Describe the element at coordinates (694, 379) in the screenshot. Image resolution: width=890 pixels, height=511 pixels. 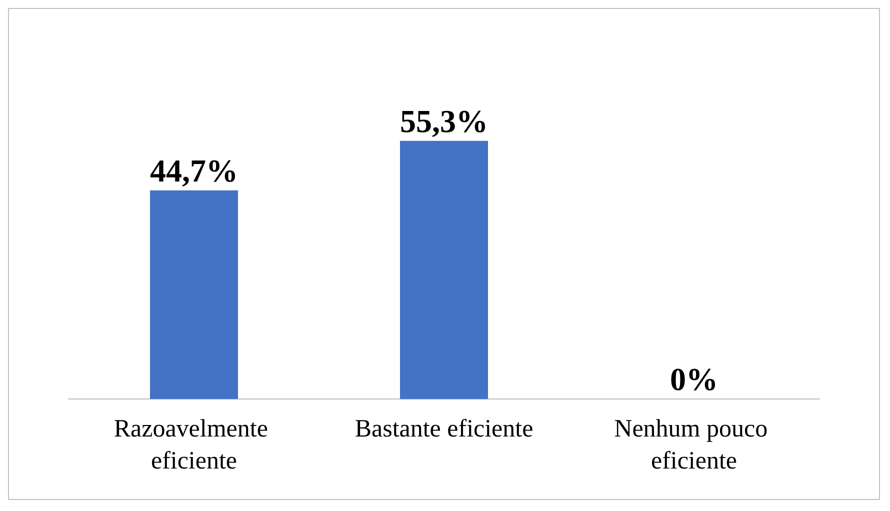
I see `data-label: 0%` at that location.